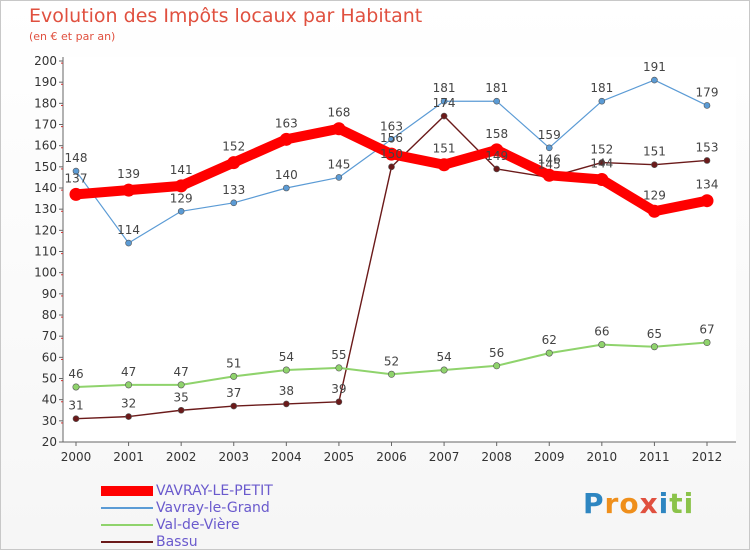 The height and width of the screenshot is (550, 750). Describe the element at coordinates (594, 503) in the screenshot. I see `logo-letter: P` at that location.